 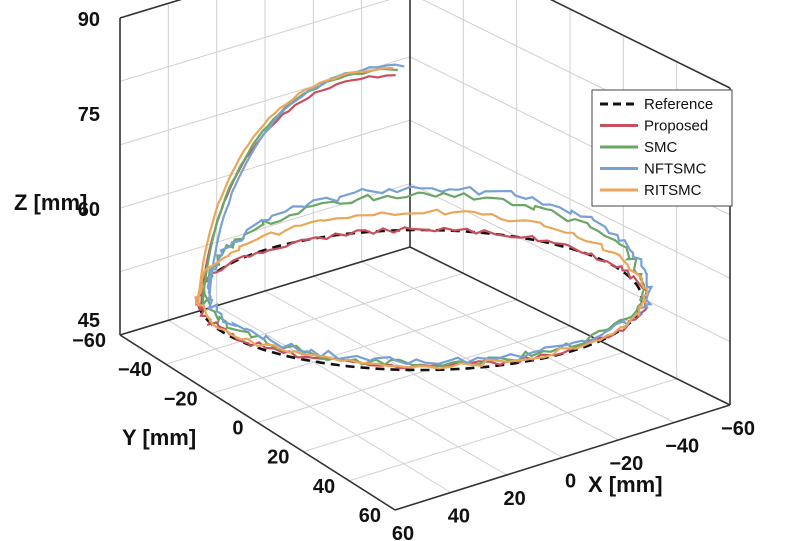 What do you see at coordinates (682, 447) in the screenshot?
I see `x-tick-label: −40` at bounding box center [682, 447].